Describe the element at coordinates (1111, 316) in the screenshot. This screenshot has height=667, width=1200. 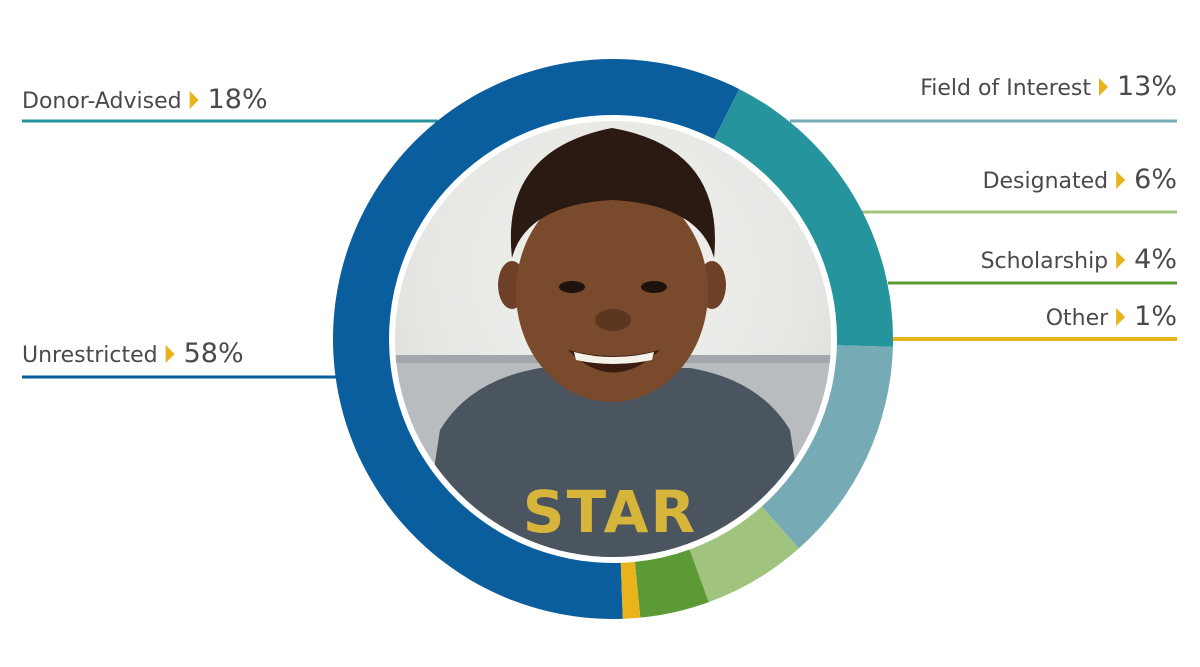
I see `label-other: Other 1%` at that location.